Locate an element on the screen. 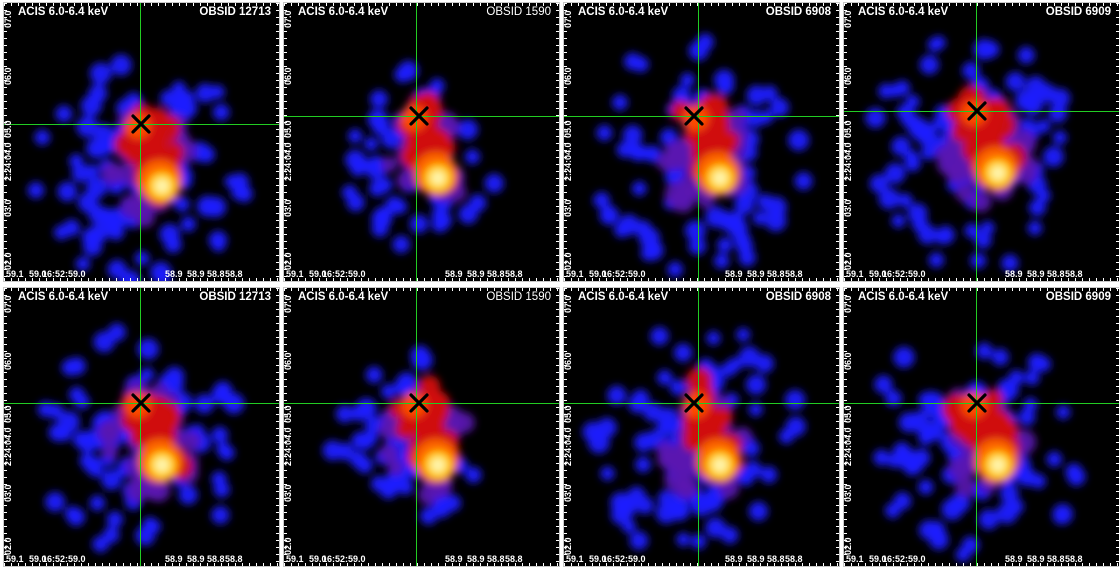 The width and height of the screenshot is (1119, 570). obsid-label: OBSID 6908 is located at coordinates (798, 12).